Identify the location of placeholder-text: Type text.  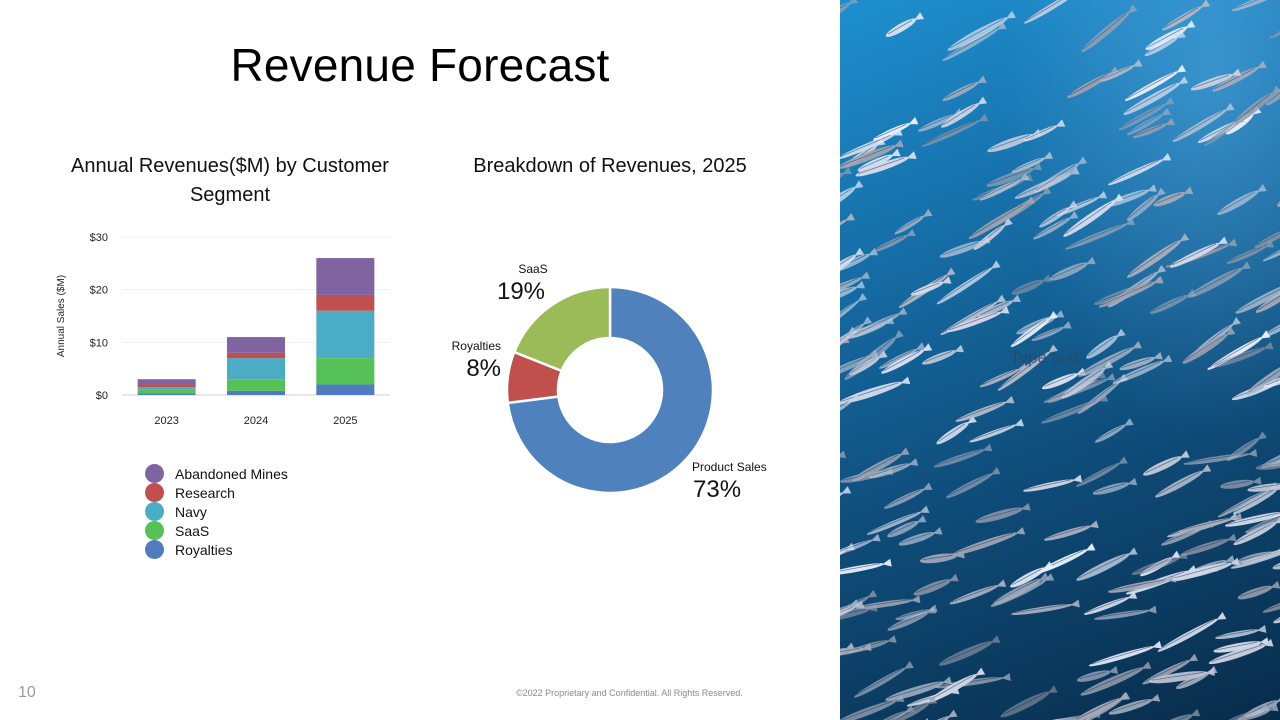
(1044, 357).